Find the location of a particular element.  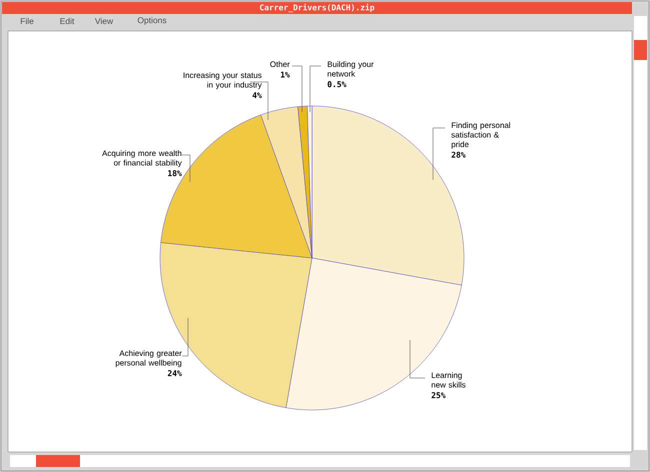

text: Options is located at coordinates (152, 21).